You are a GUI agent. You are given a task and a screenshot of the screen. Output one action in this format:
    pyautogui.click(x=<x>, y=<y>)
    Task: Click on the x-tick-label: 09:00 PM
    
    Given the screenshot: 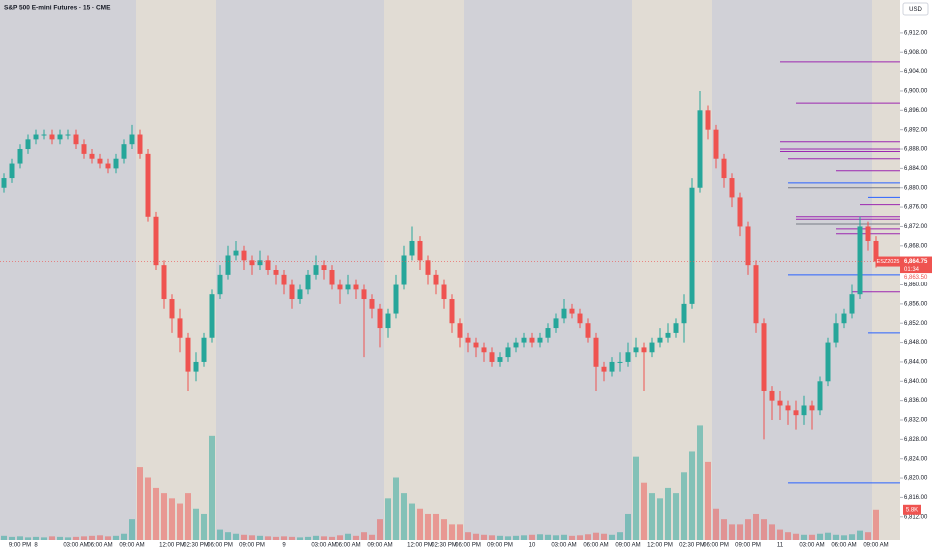 What is the action you would take?
    pyautogui.click(x=252, y=546)
    